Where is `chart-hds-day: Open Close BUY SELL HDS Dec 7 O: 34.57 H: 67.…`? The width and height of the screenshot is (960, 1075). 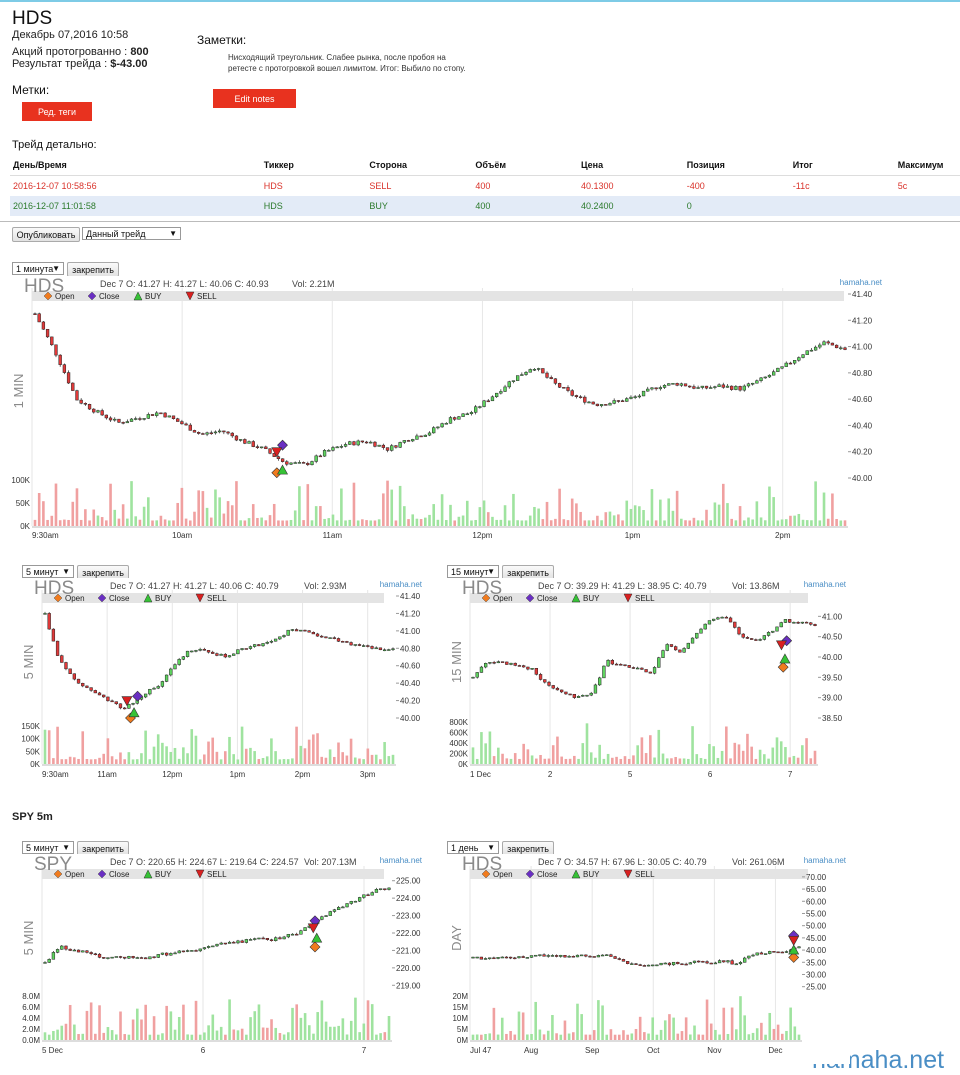 chart-hds-day: Open Close BUY SELL HDS Dec 7 O: 34.57 H: 67.… is located at coordinates (648, 959).